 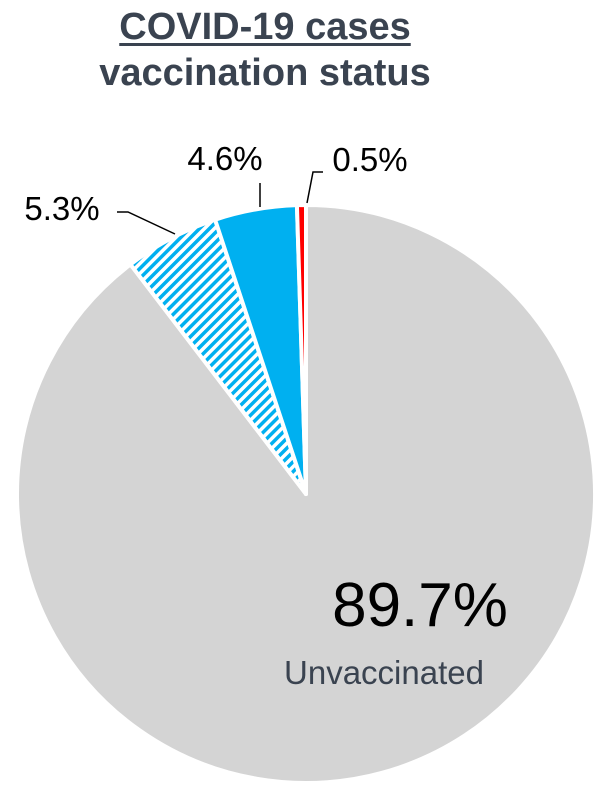 I want to click on chart-title-block: COVID-19 cases vaccination status, so click(x=265, y=50).